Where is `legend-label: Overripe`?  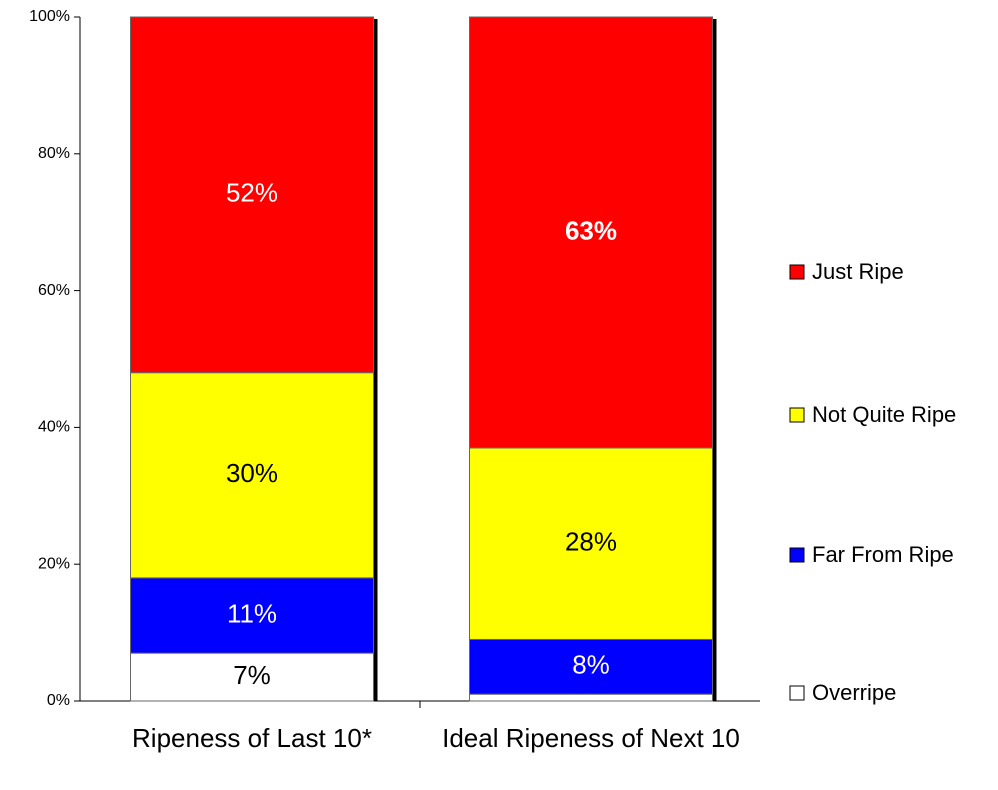
legend-label: Overripe is located at coordinates (854, 692).